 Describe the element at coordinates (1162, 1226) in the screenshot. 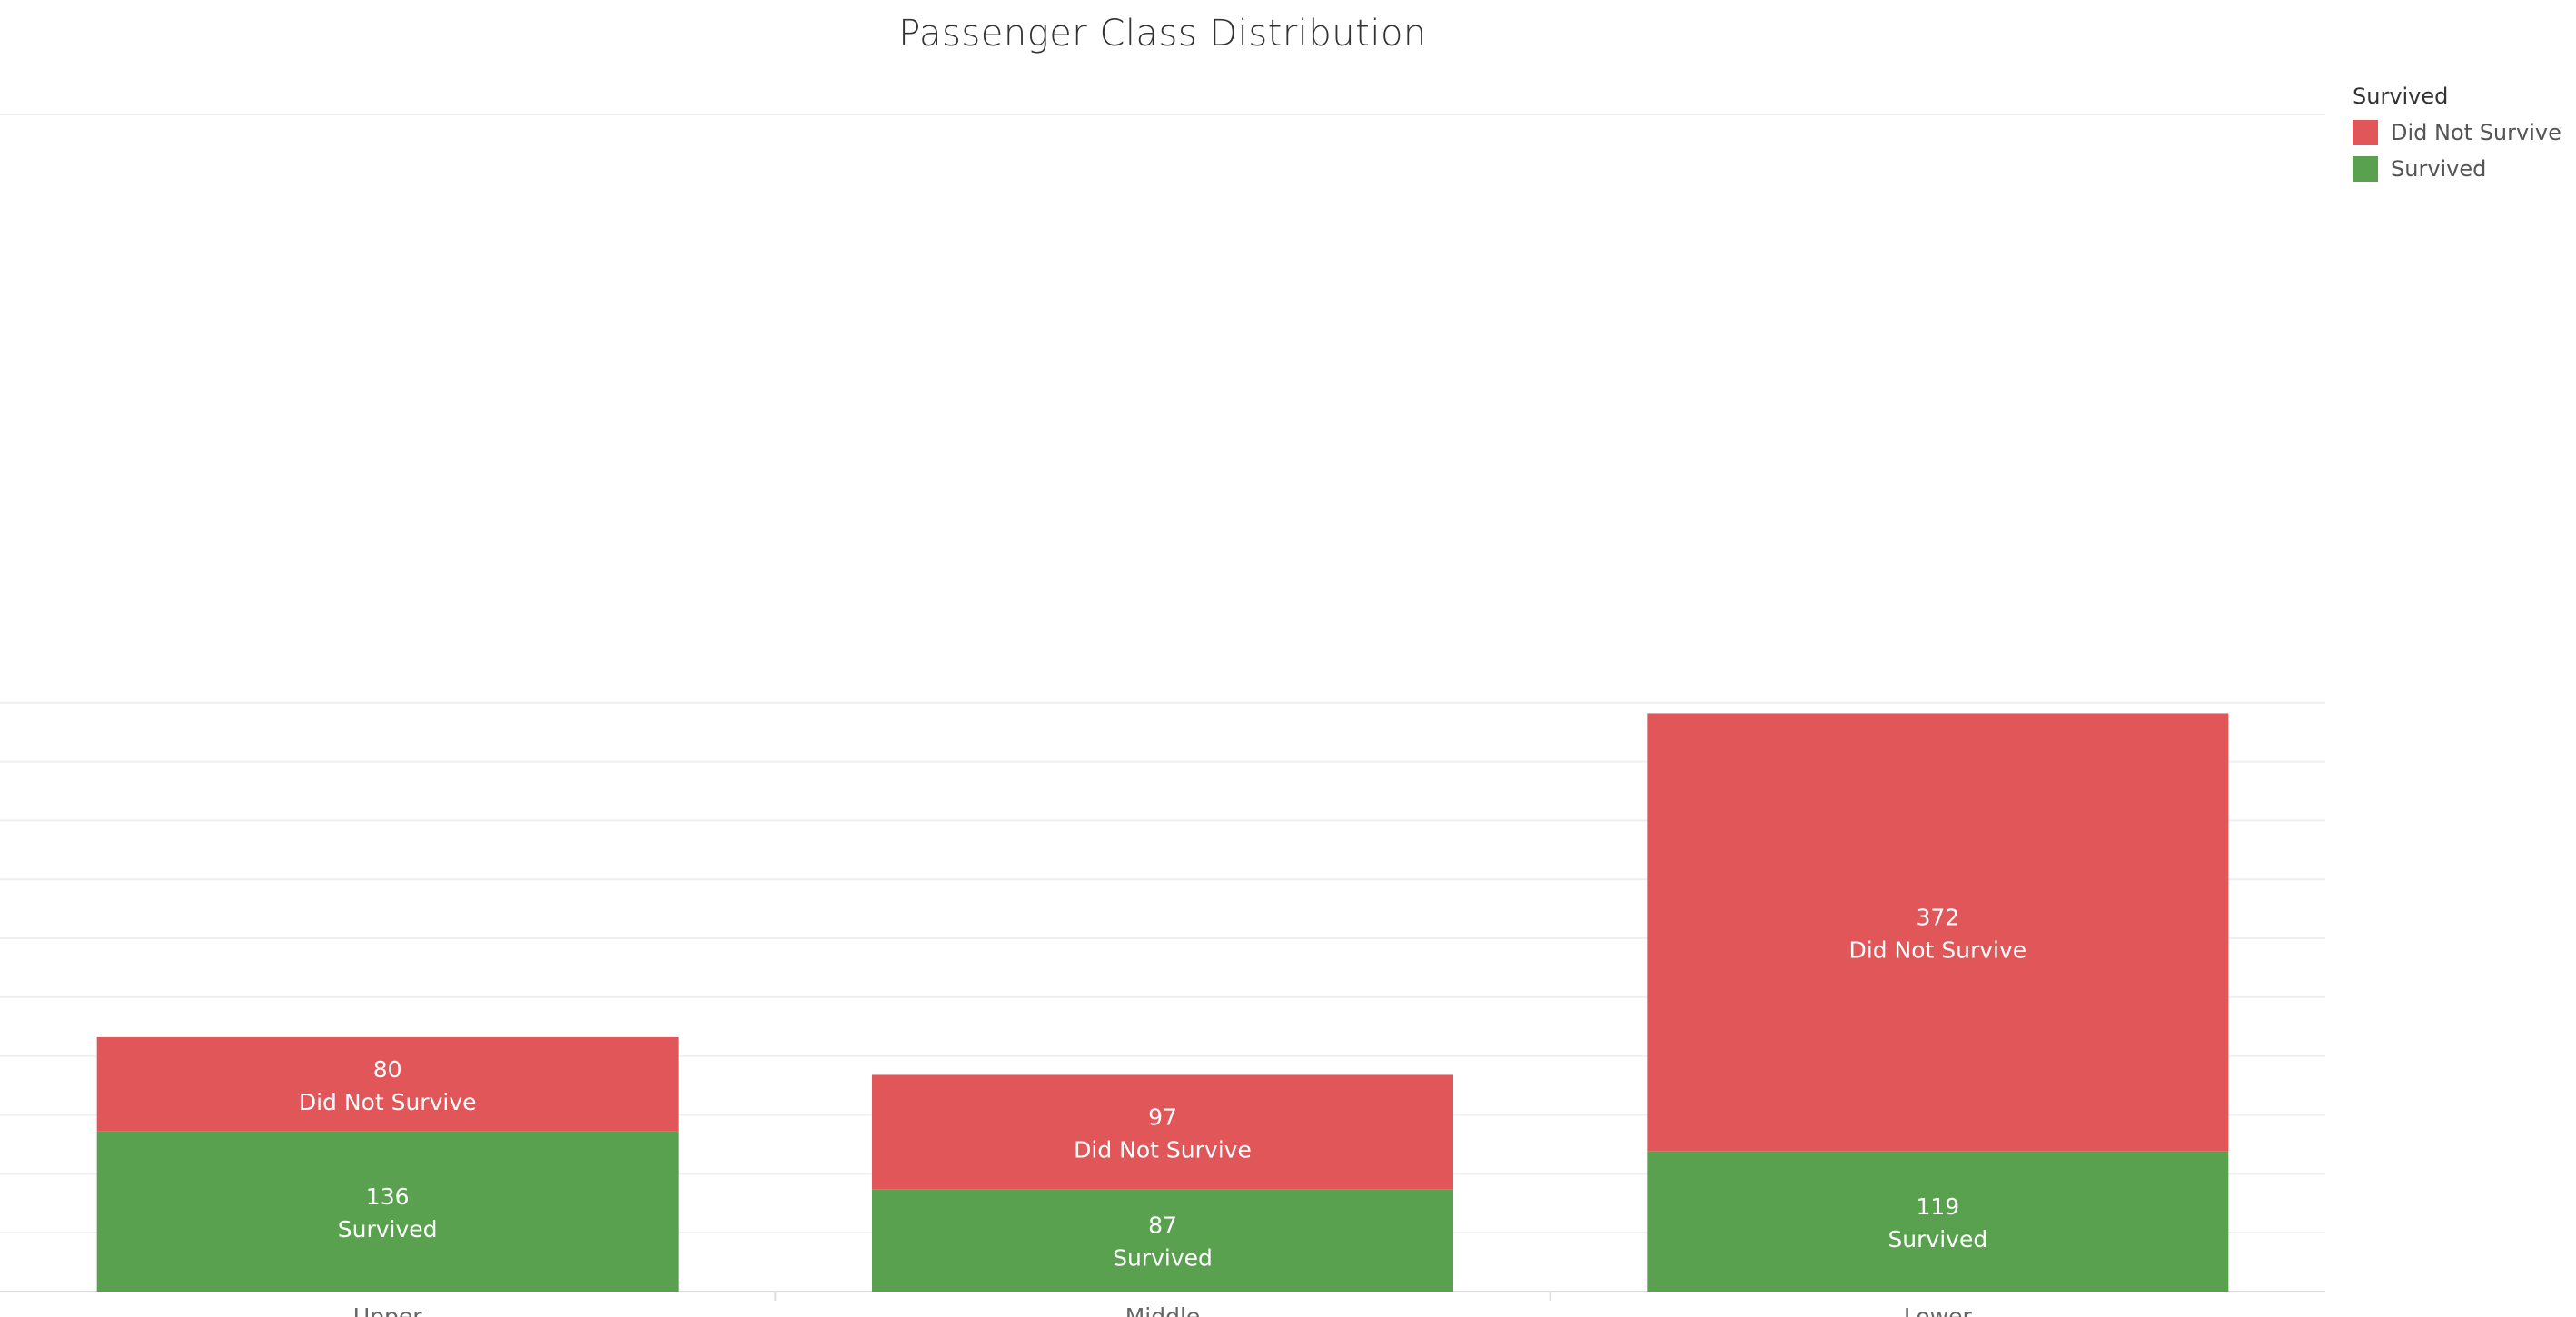

I see `data-label-value: 87` at that location.